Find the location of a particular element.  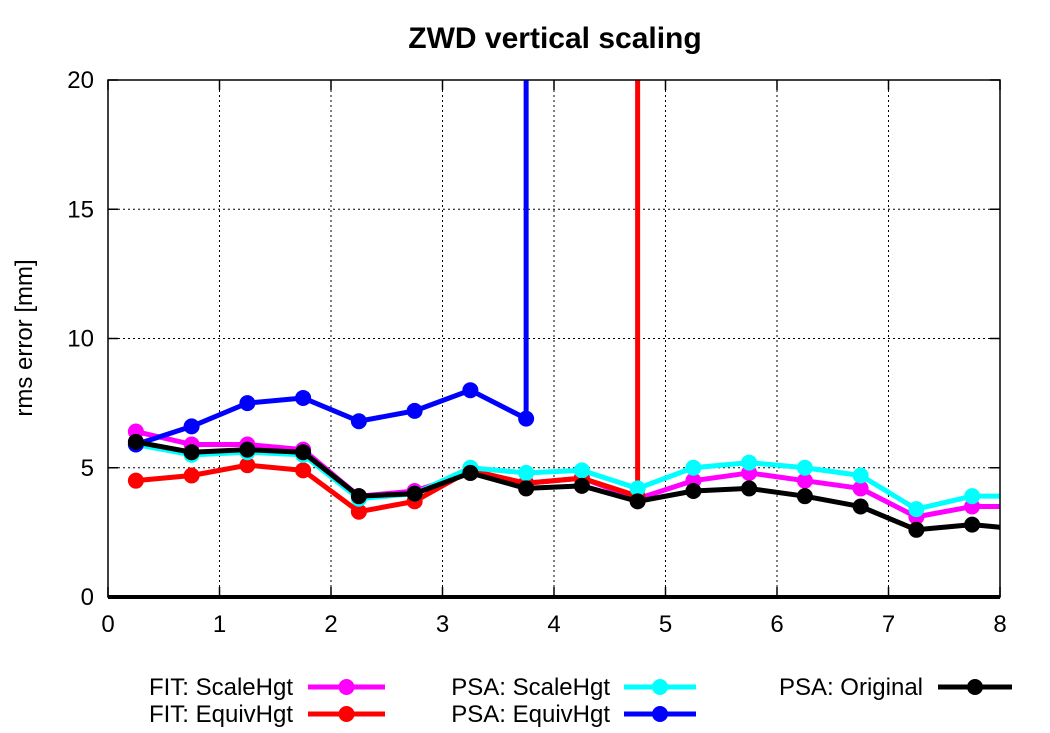

y-tick-label: 10 is located at coordinates (80, 339).